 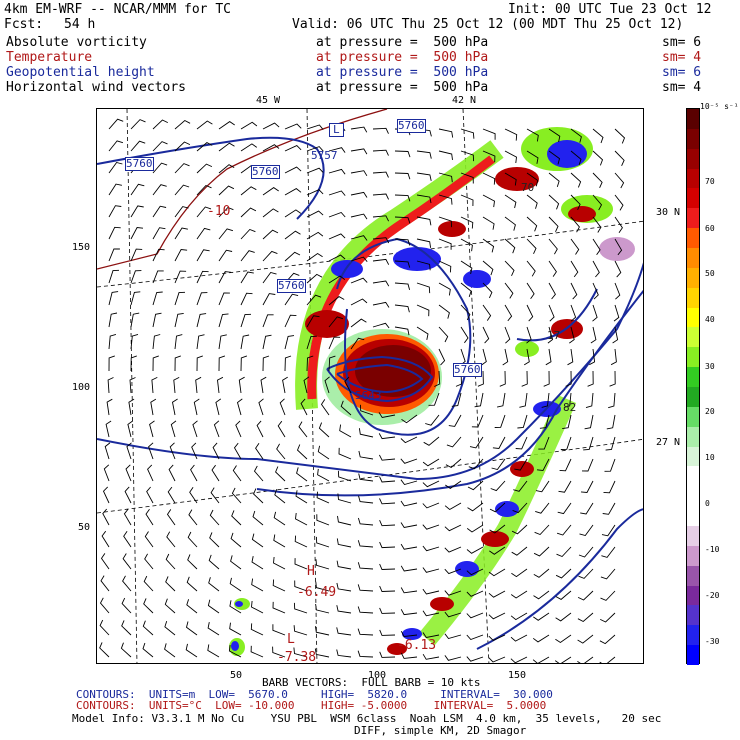 What do you see at coordinates (117, 9) in the screenshot?
I see `model-title: 4km EM-WRF -- NCAR/MMM for TC` at bounding box center [117, 9].